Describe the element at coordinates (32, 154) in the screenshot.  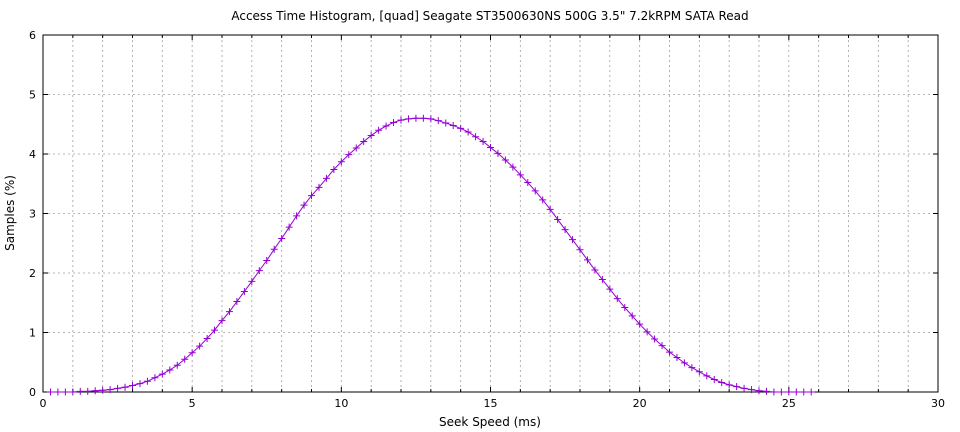
I see `y-tick-label: 4` at that location.